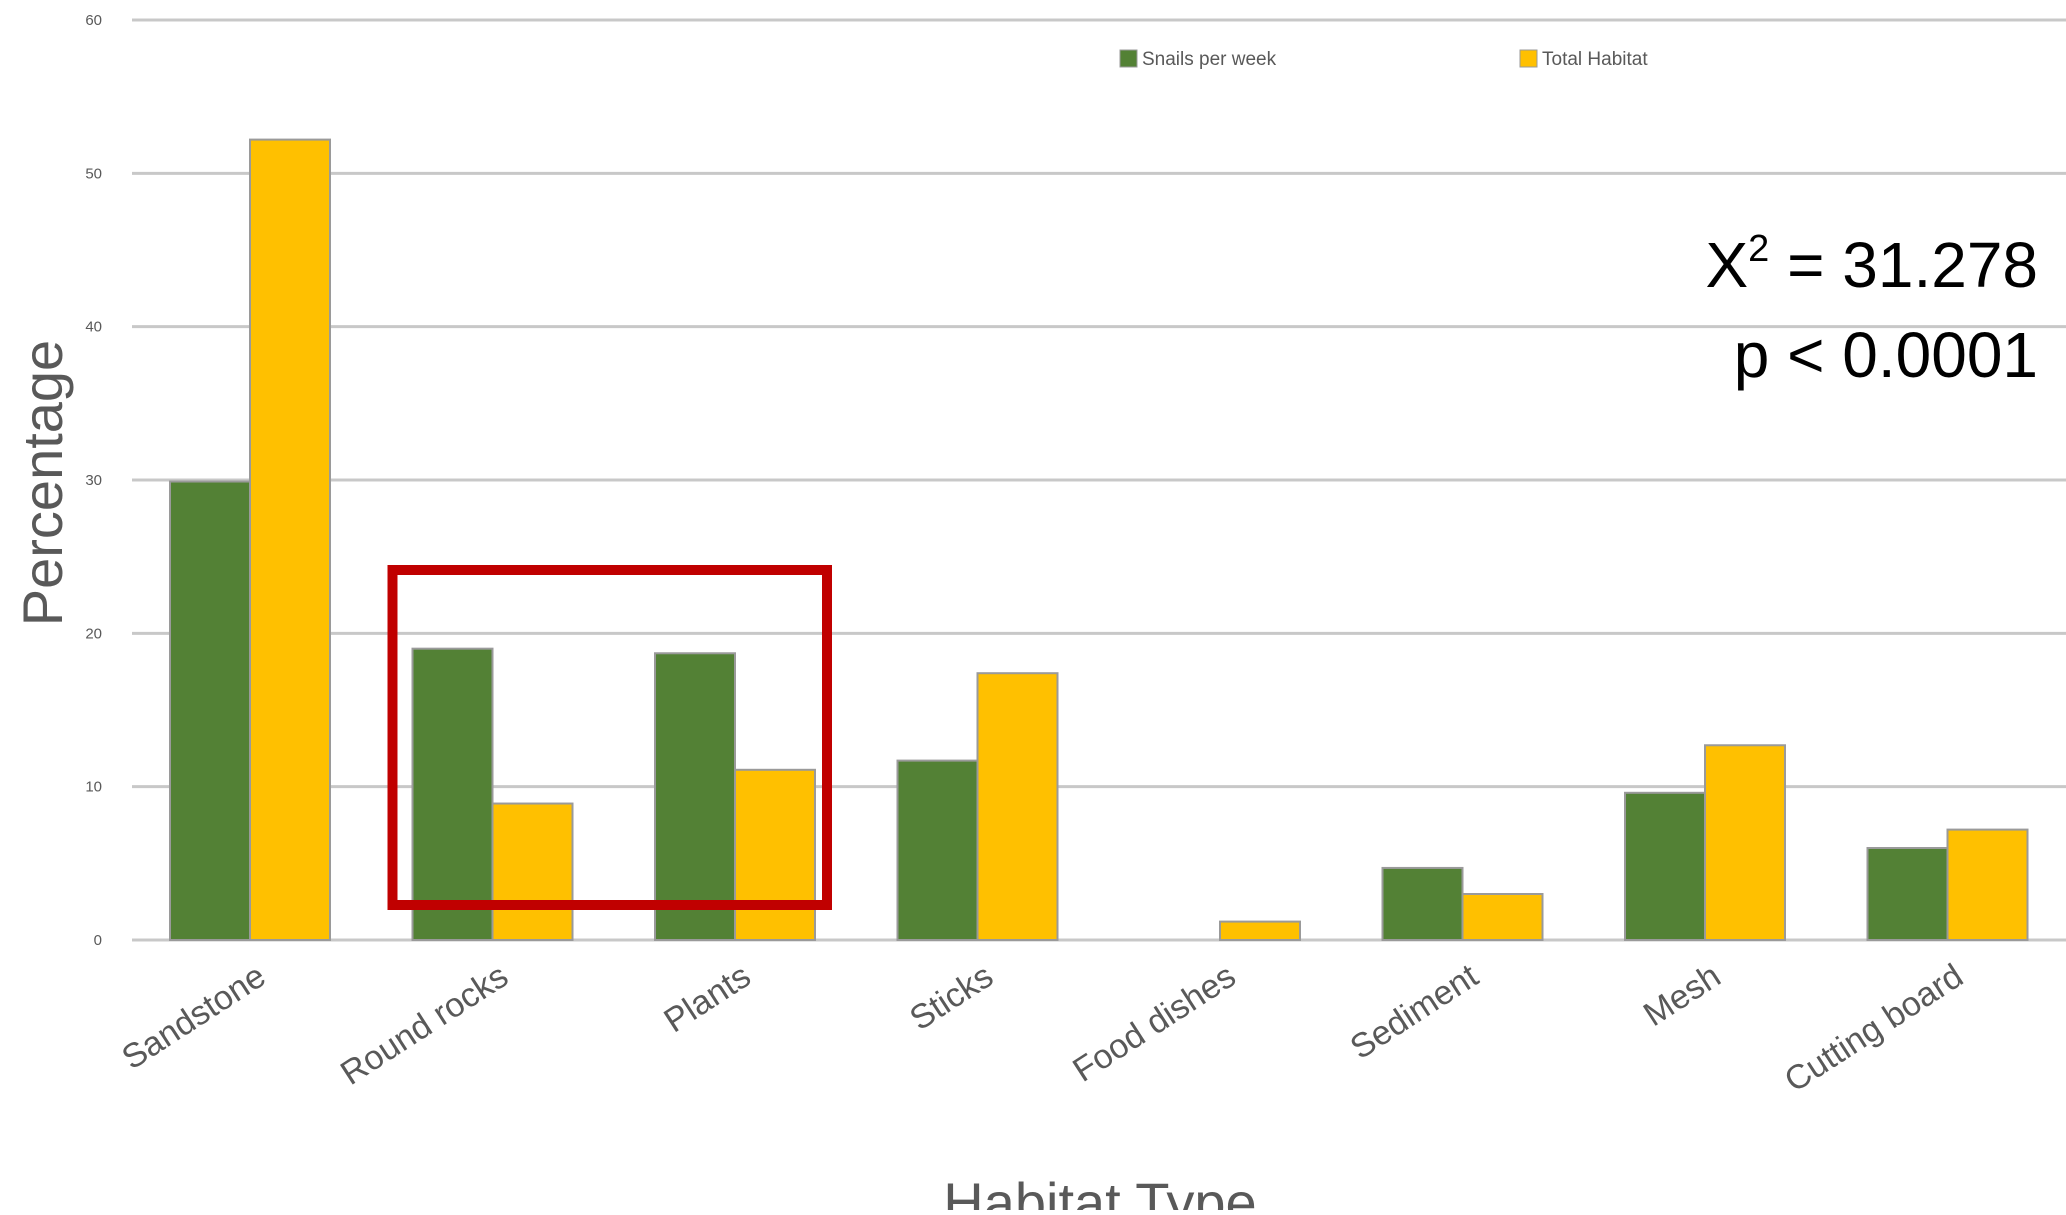 This screenshot has width=2066, height=1215. What do you see at coordinates (93, 20) in the screenshot?
I see `y-tick-label: 60` at bounding box center [93, 20].